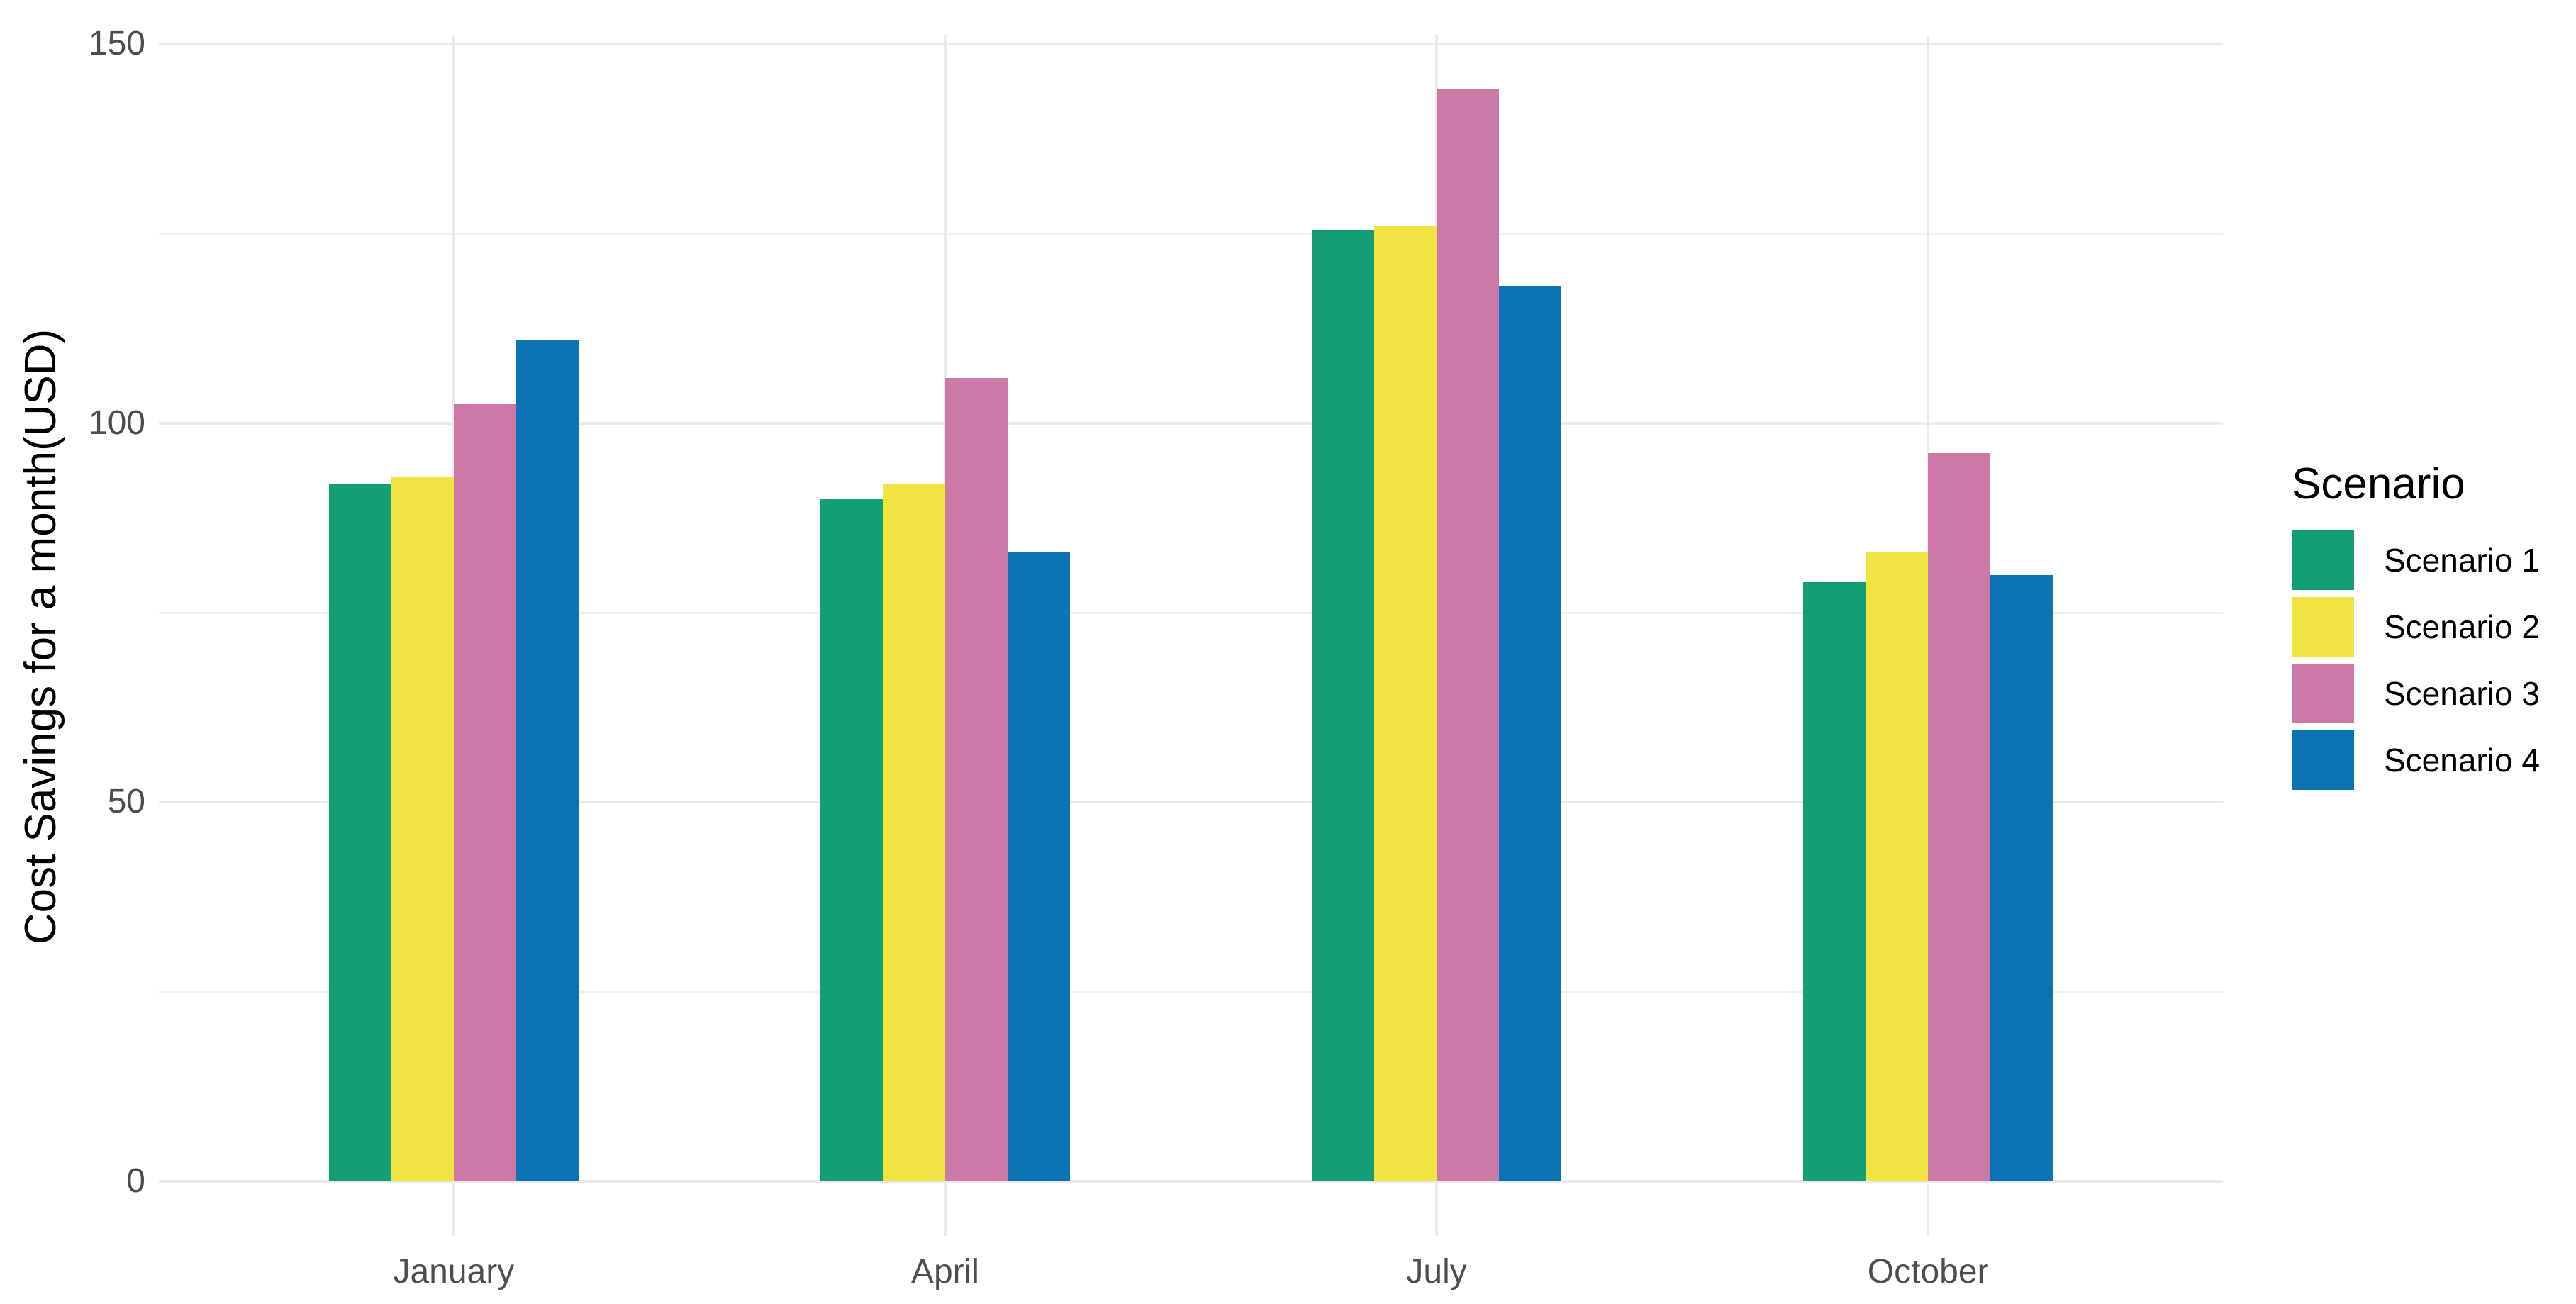 The height and width of the screenshot is (1304, 2576). Describe the element at coordinates (126, 802) in the screenshot. I see `y-tick-label-50: 50` at that location.